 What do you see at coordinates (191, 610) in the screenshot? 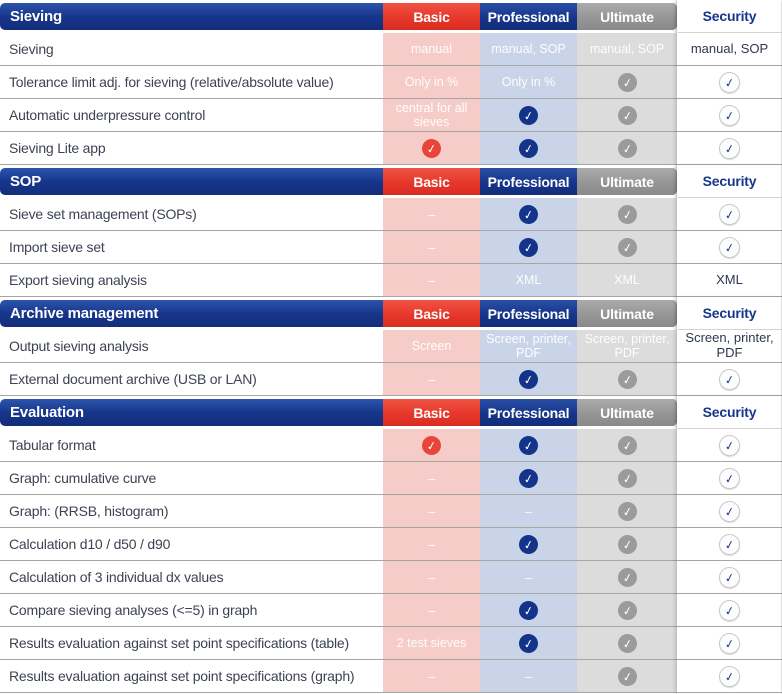
I see `feature-label: Compare sieving analyses (<=5) in graph` at bounding box center [191, 610].